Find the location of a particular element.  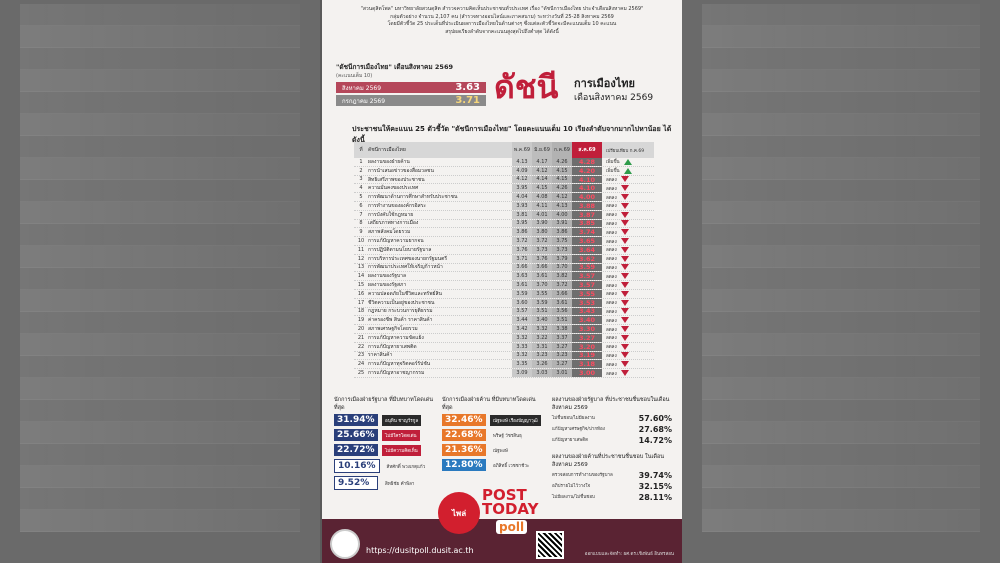

cell-name: การแก้ปัญหาความยากจน is located at coordinates (396, 241).